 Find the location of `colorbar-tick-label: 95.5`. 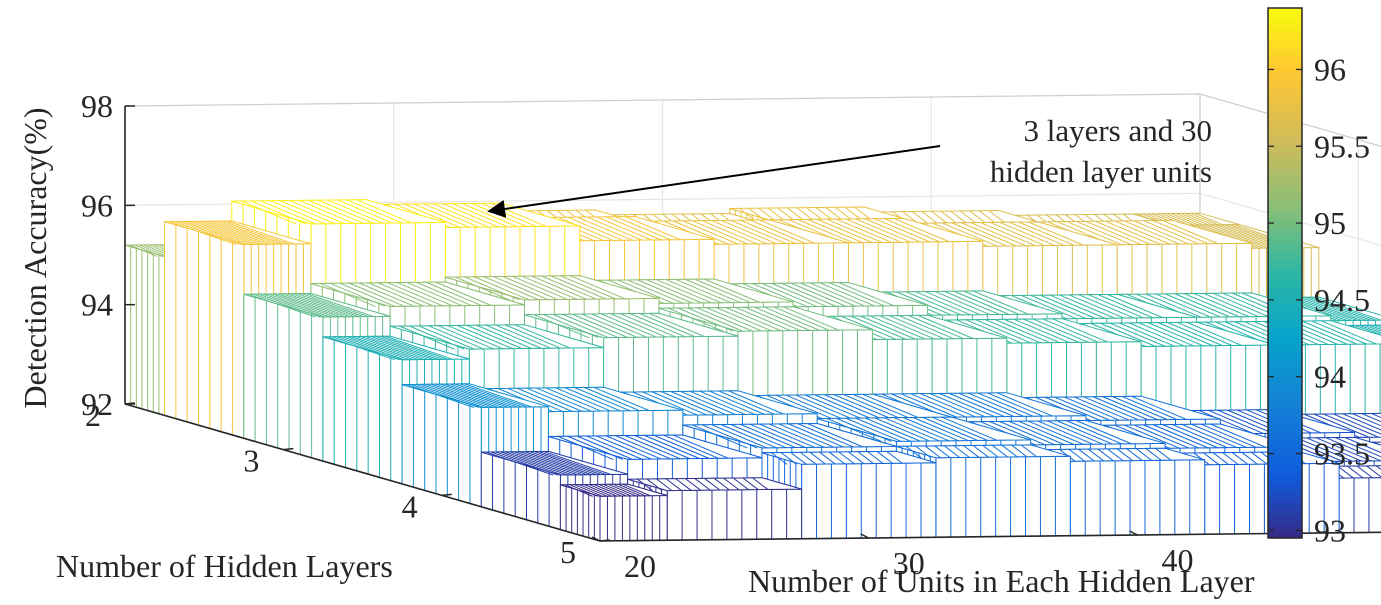

colorbar-tick-label: 95.5 is located at coordinates (1342, 146).